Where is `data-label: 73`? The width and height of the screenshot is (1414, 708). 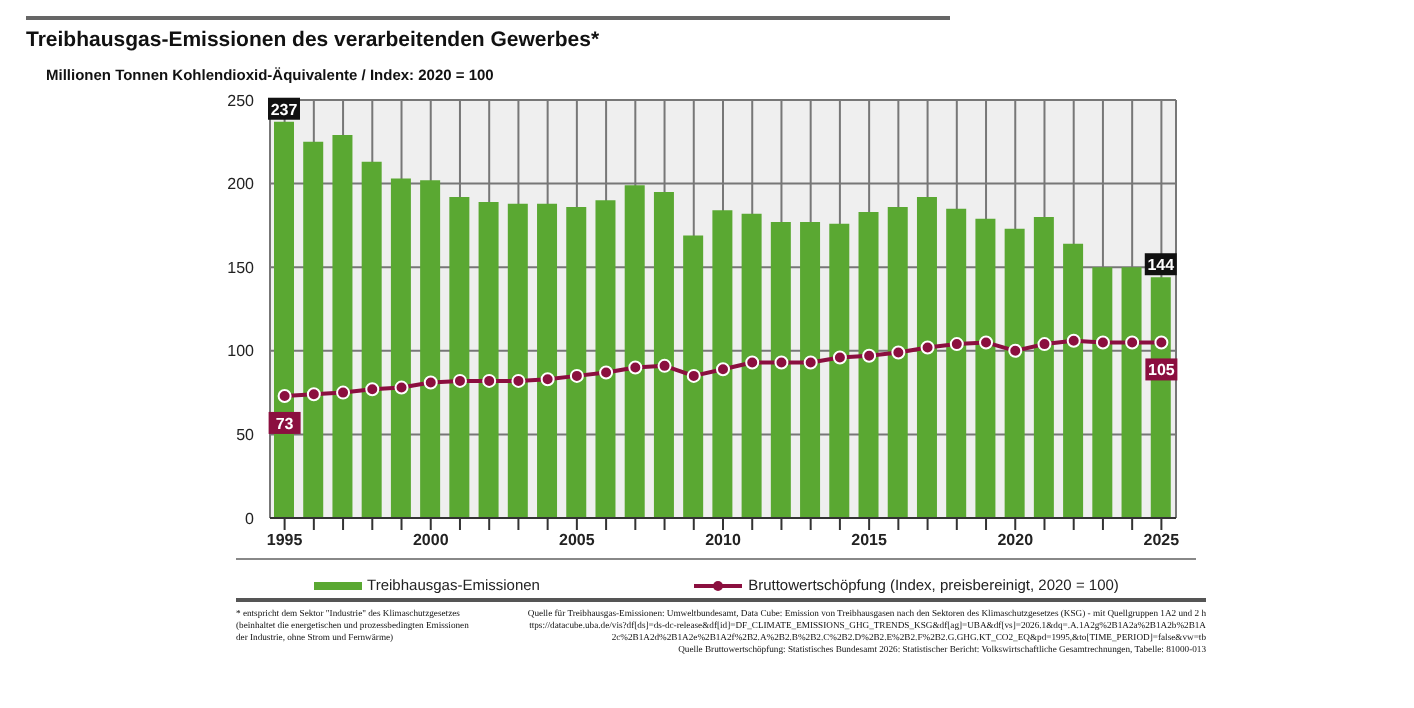 data-label: 73 is located at coordinates (285, 423).